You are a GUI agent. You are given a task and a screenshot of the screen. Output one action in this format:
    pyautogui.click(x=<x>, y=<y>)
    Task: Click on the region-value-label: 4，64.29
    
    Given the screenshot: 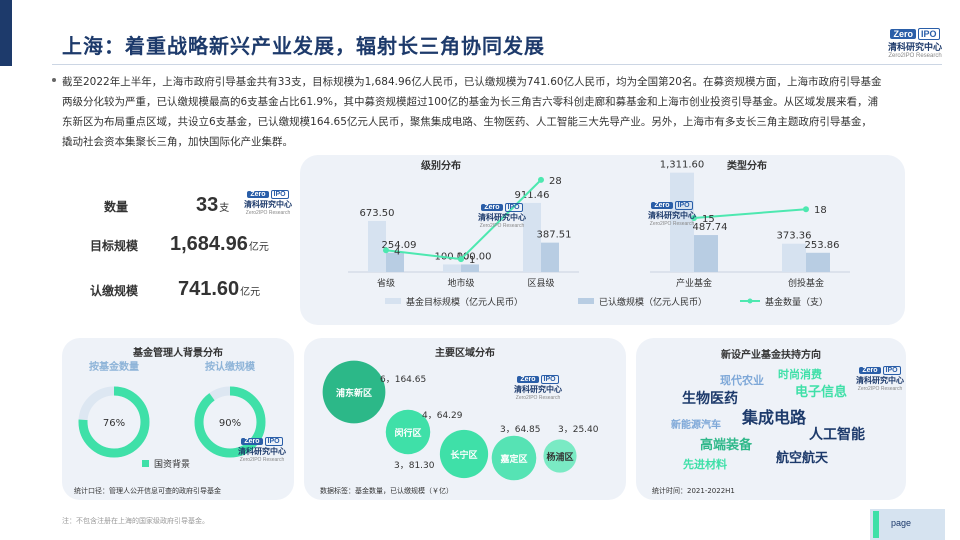 What is the action you would take?
    pyautogui.click(x=442, y=416)
    